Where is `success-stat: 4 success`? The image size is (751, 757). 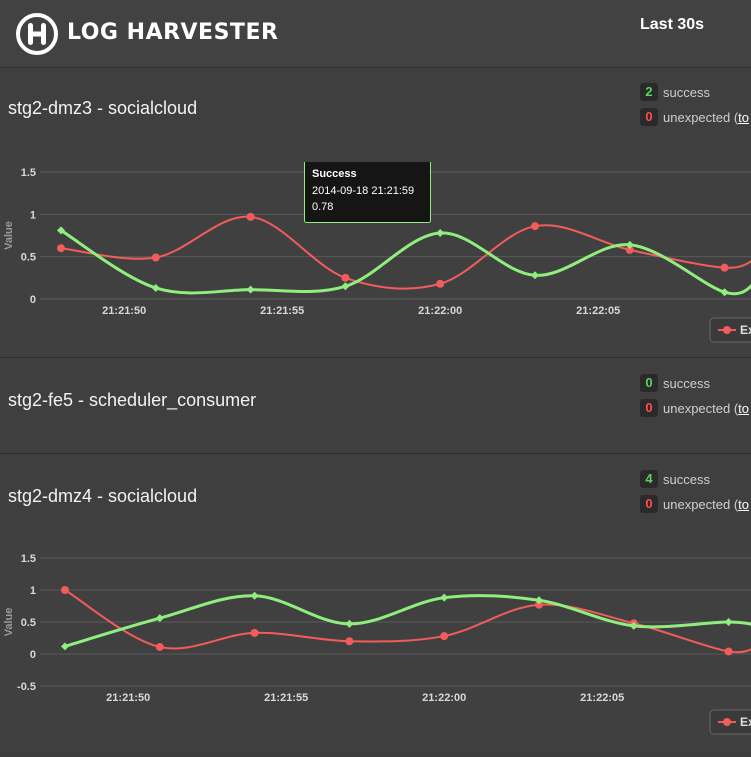 success-stat: 4 success is located at coordinates (675, 479).